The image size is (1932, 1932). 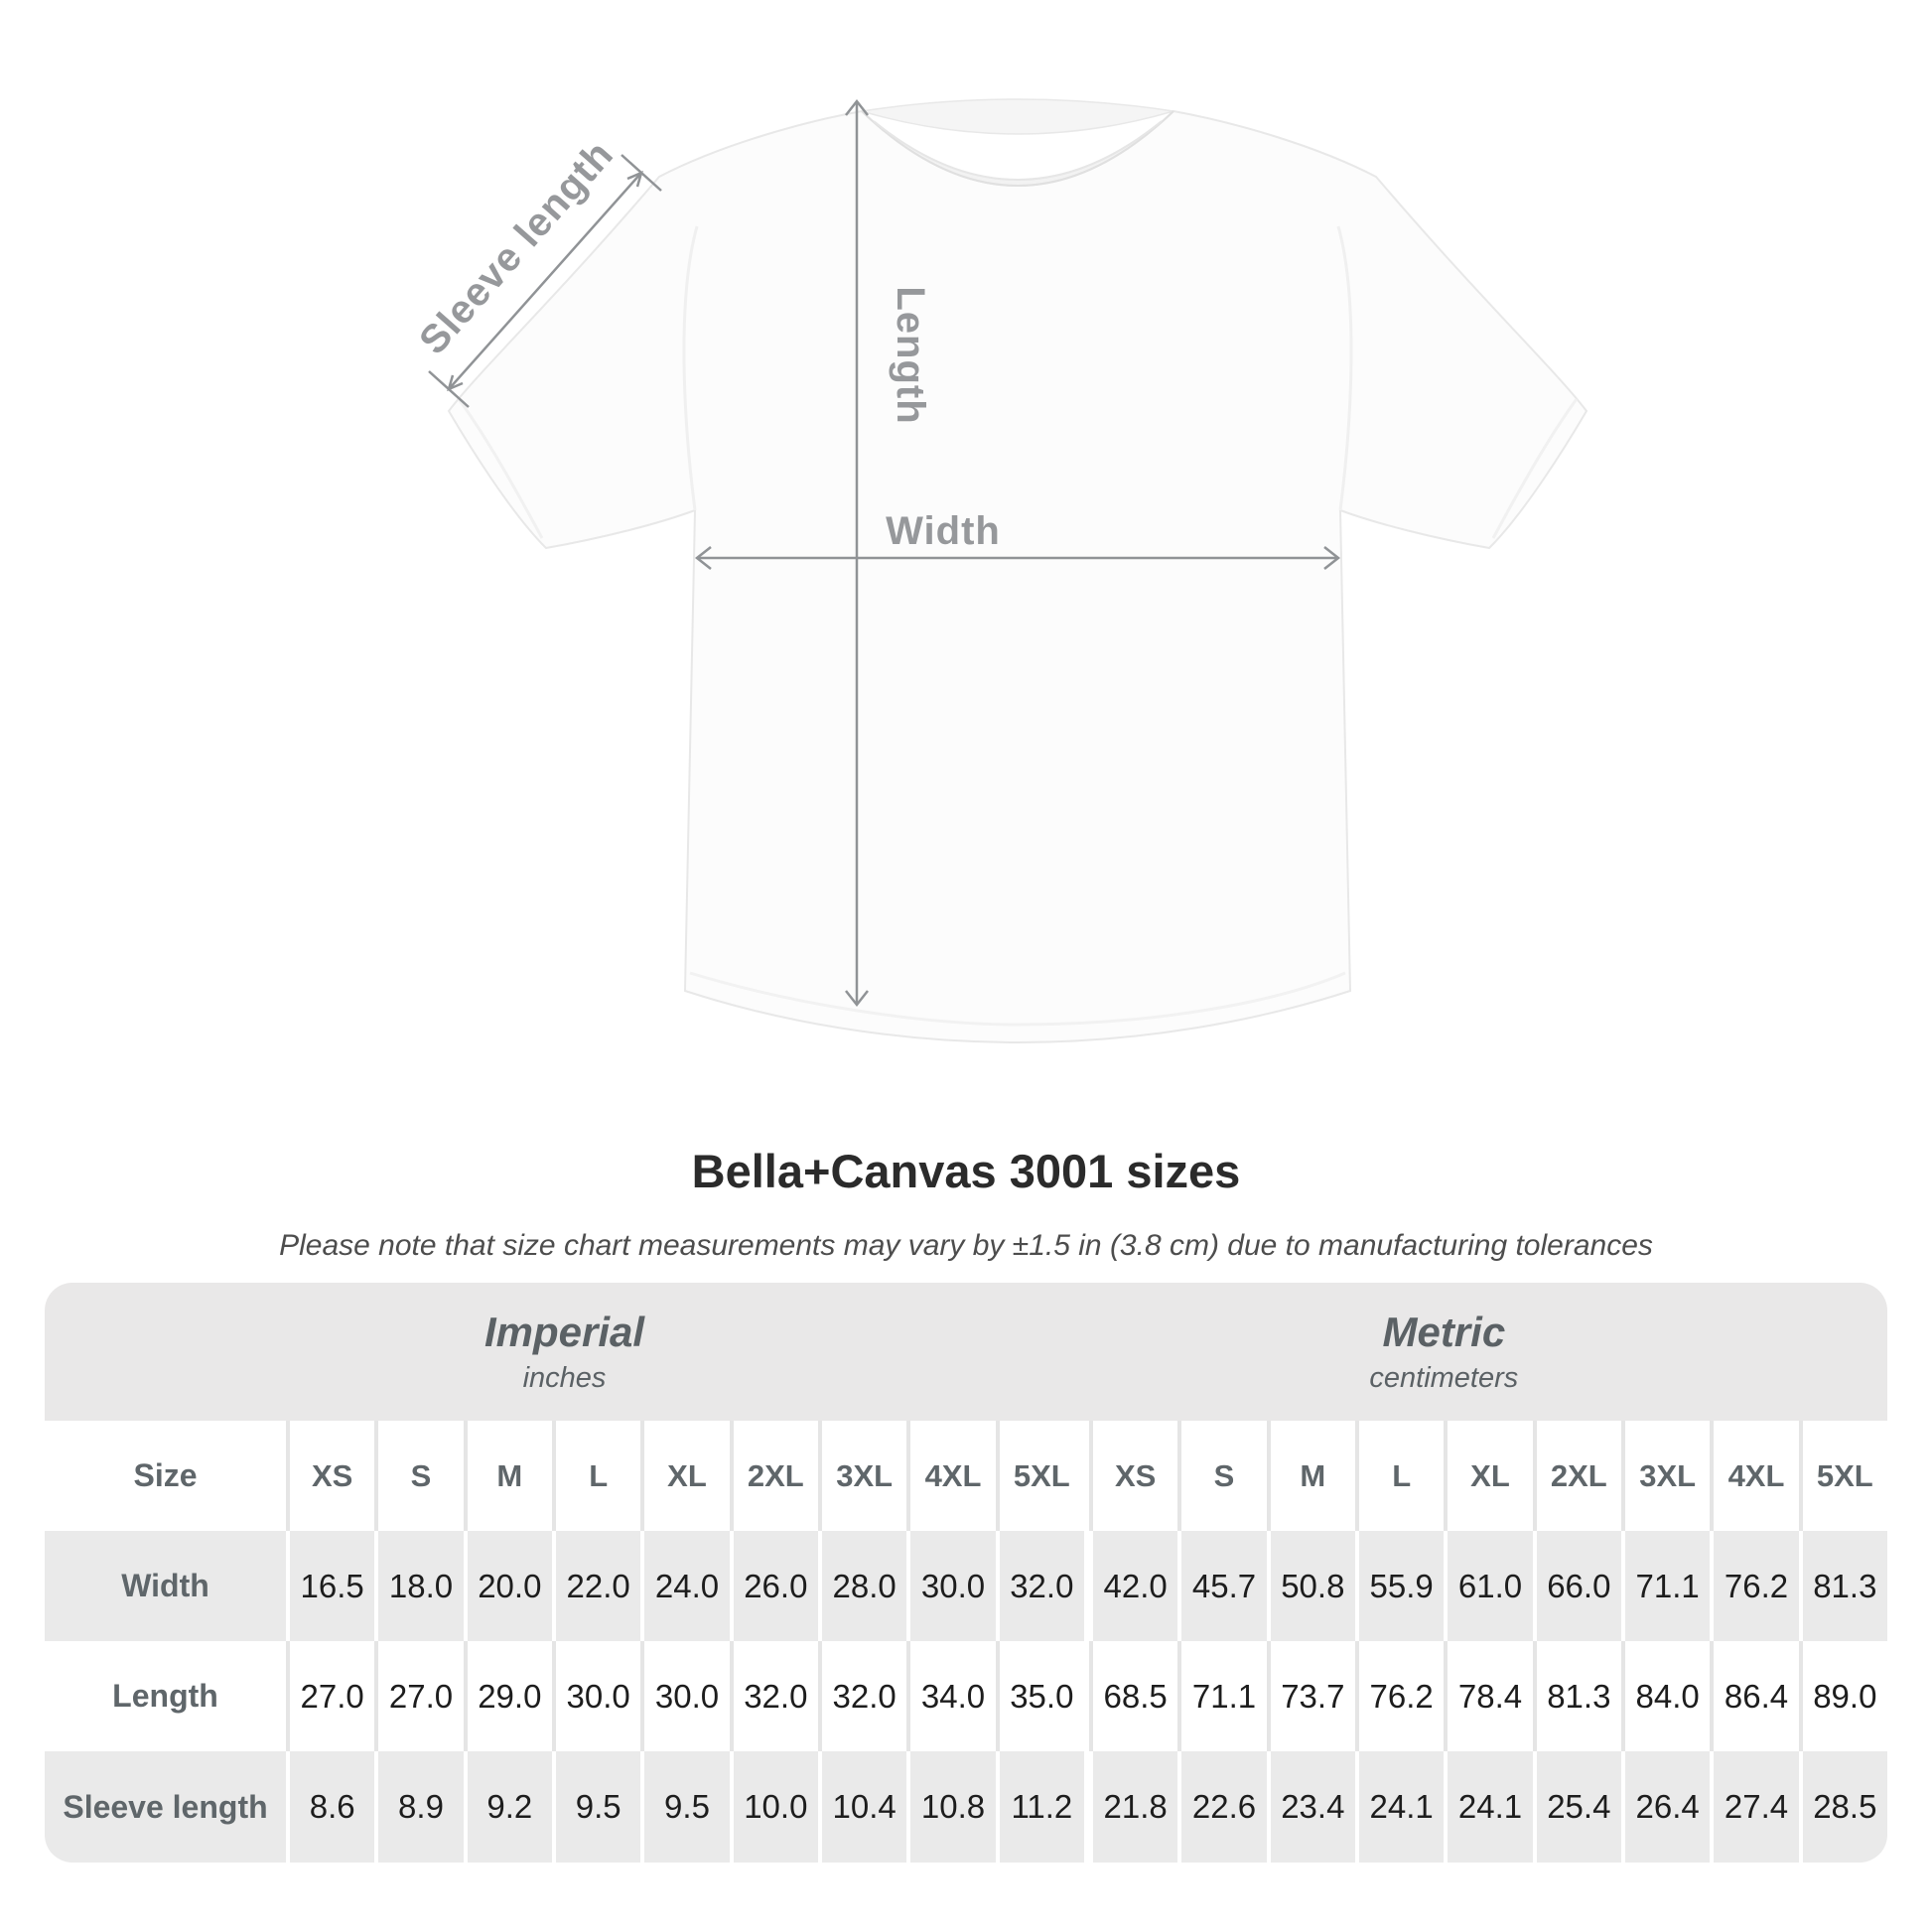 What do you see at coordinates (419, 1586) in the screenshot?
I see `measurement-cell: 18.0` at bounding box center [419, 1586].